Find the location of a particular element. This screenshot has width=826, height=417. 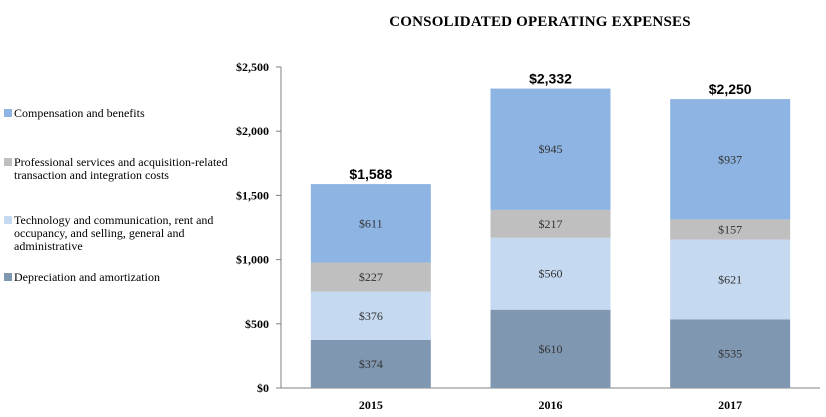

legend-item-compensation: Compensation and benefits is located at coordinates (116, 113).